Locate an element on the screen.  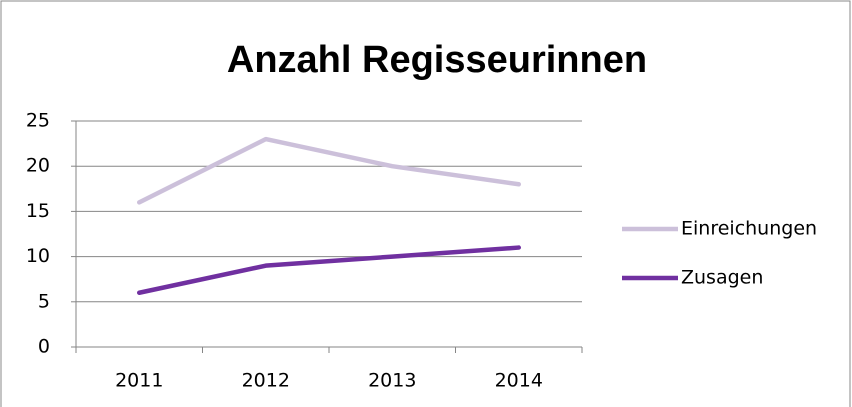
legend-label: Zusagen is located at coordinates (722, 278).